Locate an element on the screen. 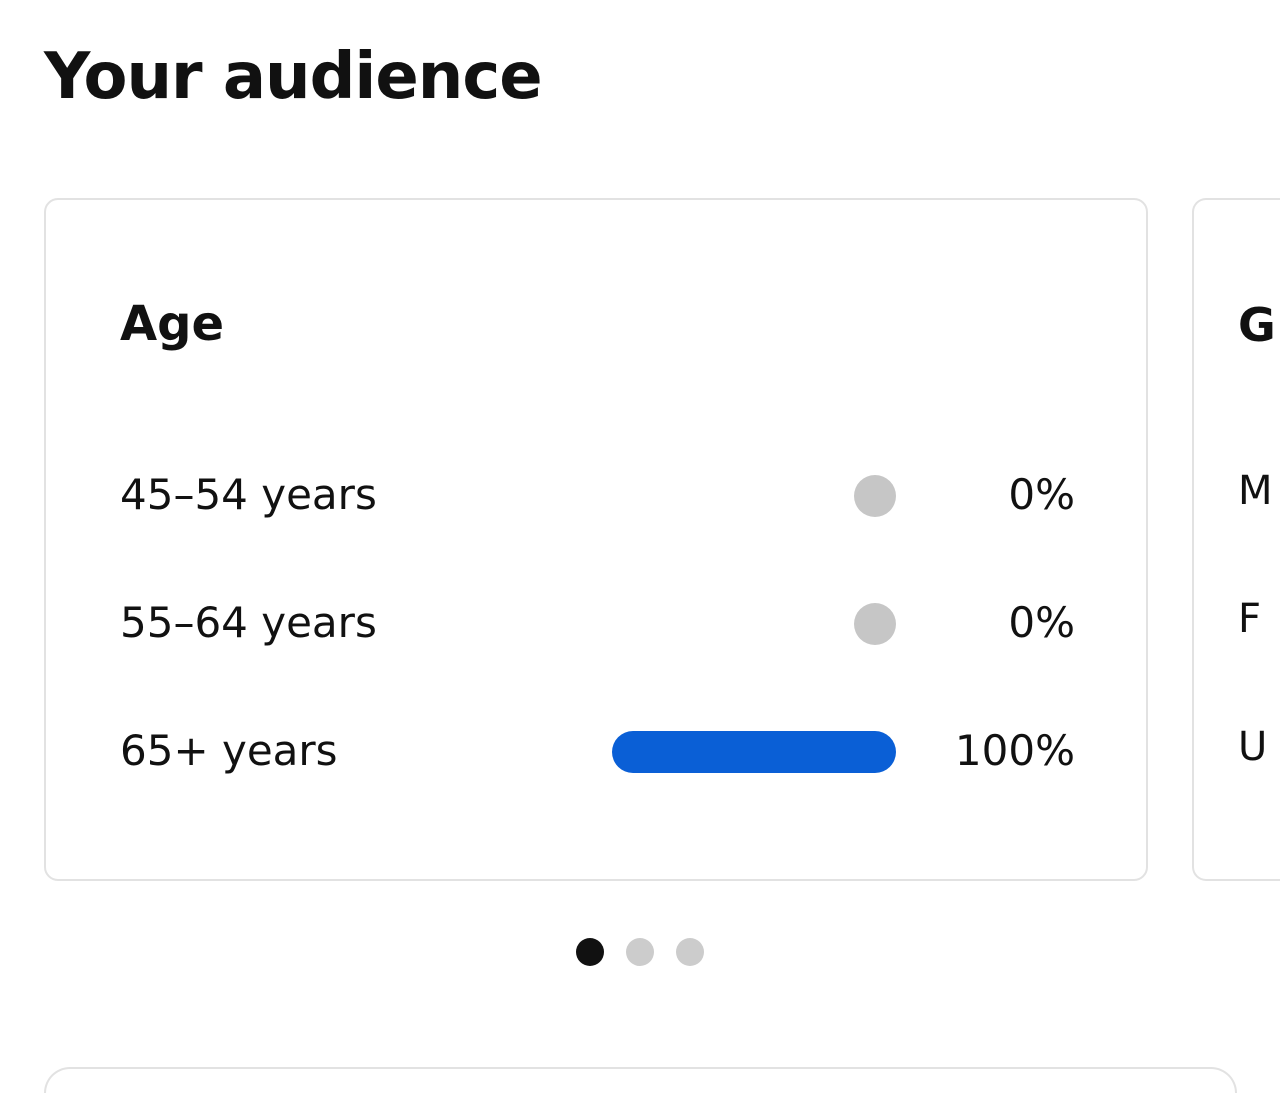  carousel-pagination is located at coordinates (640, 952).